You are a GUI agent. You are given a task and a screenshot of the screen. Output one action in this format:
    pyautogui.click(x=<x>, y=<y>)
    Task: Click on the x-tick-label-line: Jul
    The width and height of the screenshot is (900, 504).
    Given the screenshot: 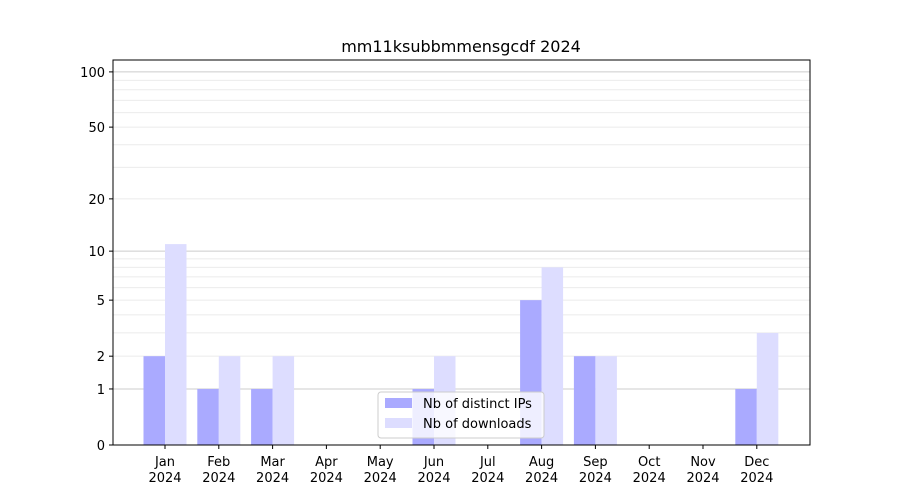 What is the action you would take?
    pyautogui.click(x=487, y=462)
    